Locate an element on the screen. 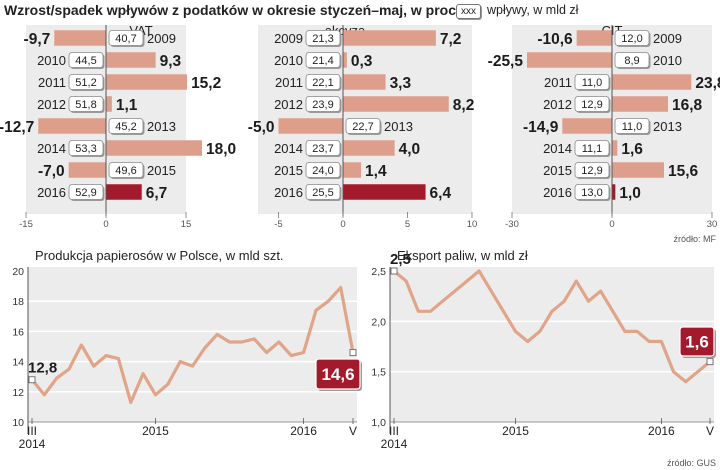 The height and width of the screenshot is (470, 720). value-label-cit-2011: 23,8 is located at coordinates (707, 83).